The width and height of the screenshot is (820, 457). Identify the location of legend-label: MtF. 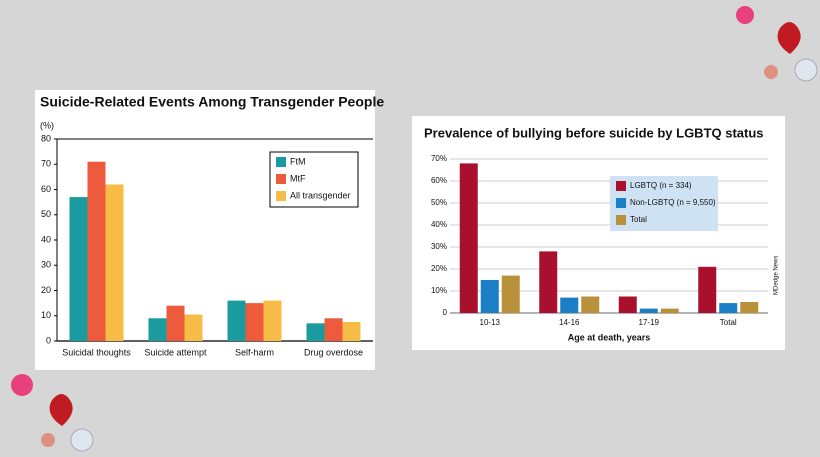
(298, 178).